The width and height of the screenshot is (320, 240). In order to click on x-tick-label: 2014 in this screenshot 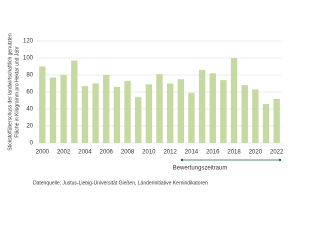, I will do `click(192, 153)`.